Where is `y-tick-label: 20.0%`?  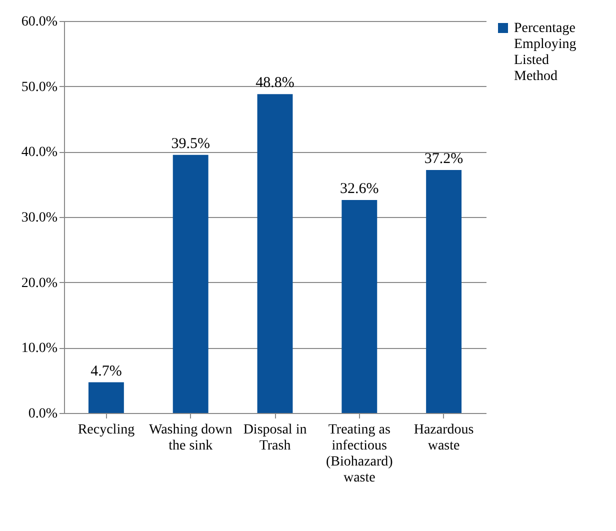 y-tick-label: 20.0% is located at coordinates (39, 283).